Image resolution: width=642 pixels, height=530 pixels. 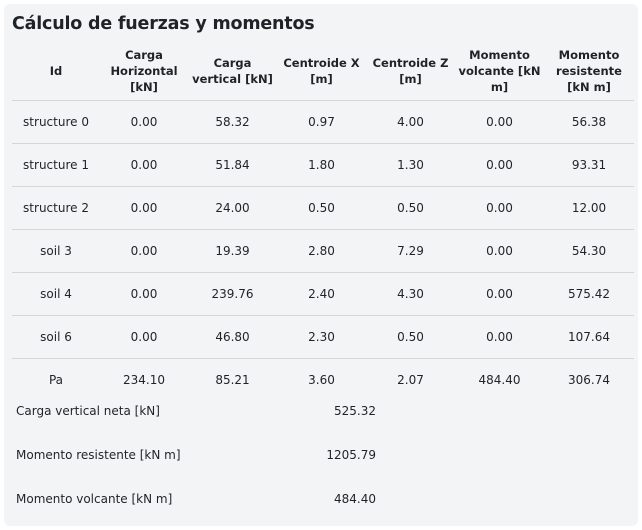 What do you see at coordinates (56, 251) in the screenshot?
I see `cell-id: soil 3` at bounding box center [56, 251].